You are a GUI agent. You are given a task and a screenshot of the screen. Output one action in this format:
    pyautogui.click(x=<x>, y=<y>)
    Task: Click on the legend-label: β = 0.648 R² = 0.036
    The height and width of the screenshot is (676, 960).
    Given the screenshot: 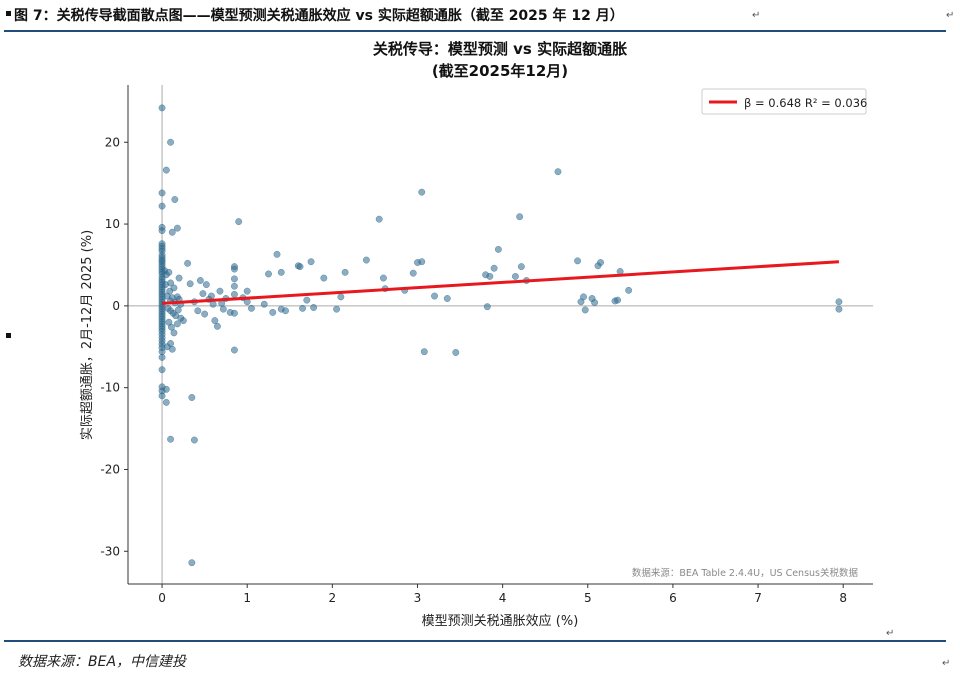 What is the action you would take?
    pyautogui.click(x=805, y=103)
    